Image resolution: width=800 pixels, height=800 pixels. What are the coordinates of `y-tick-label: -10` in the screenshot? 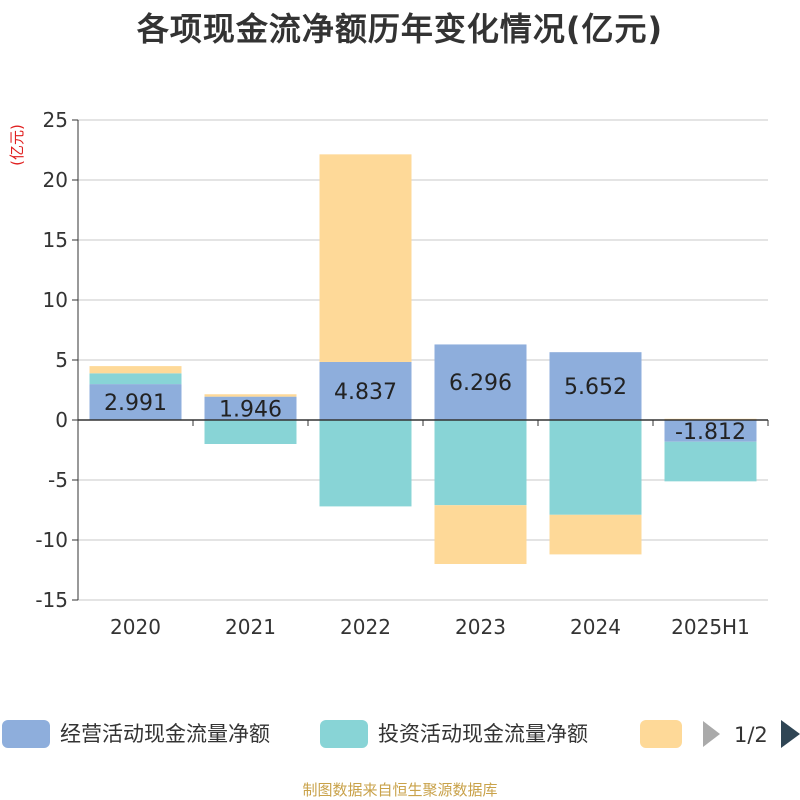 It's located at (51, 540).